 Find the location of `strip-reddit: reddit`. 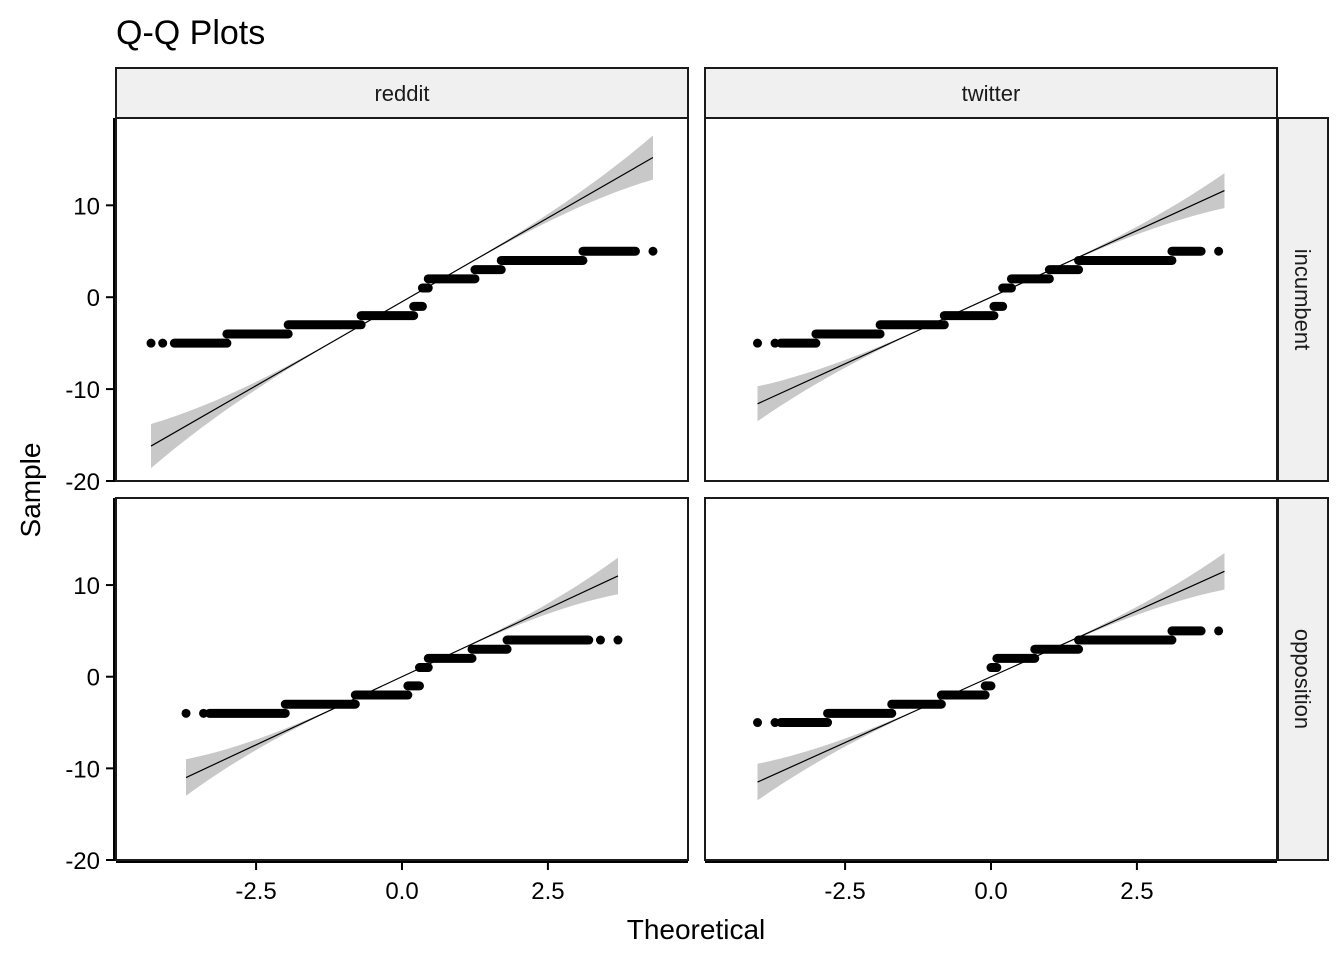

strip-reddit: reddit is located at coordinates (402, 93).